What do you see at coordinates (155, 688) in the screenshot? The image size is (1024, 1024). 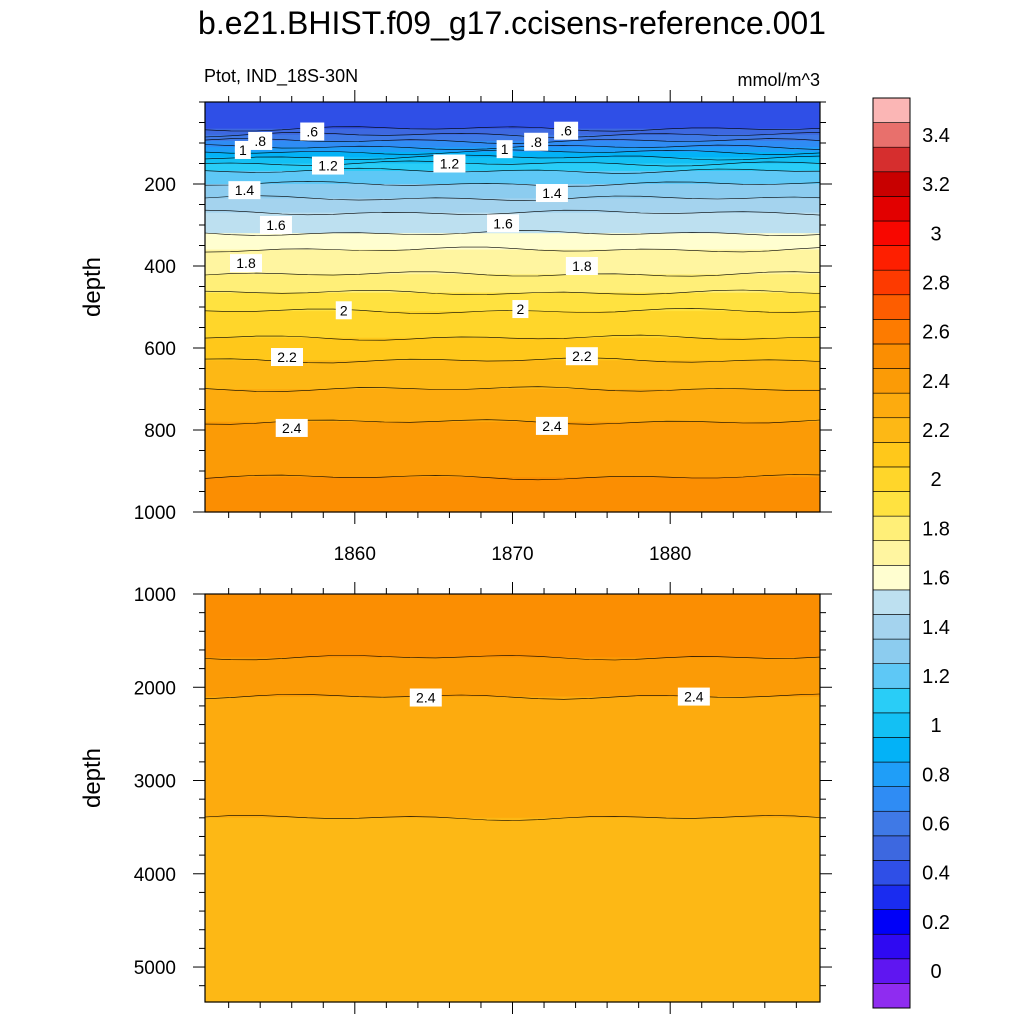 I see `y-tick-label: 2000` at bounding box center [155, 688].